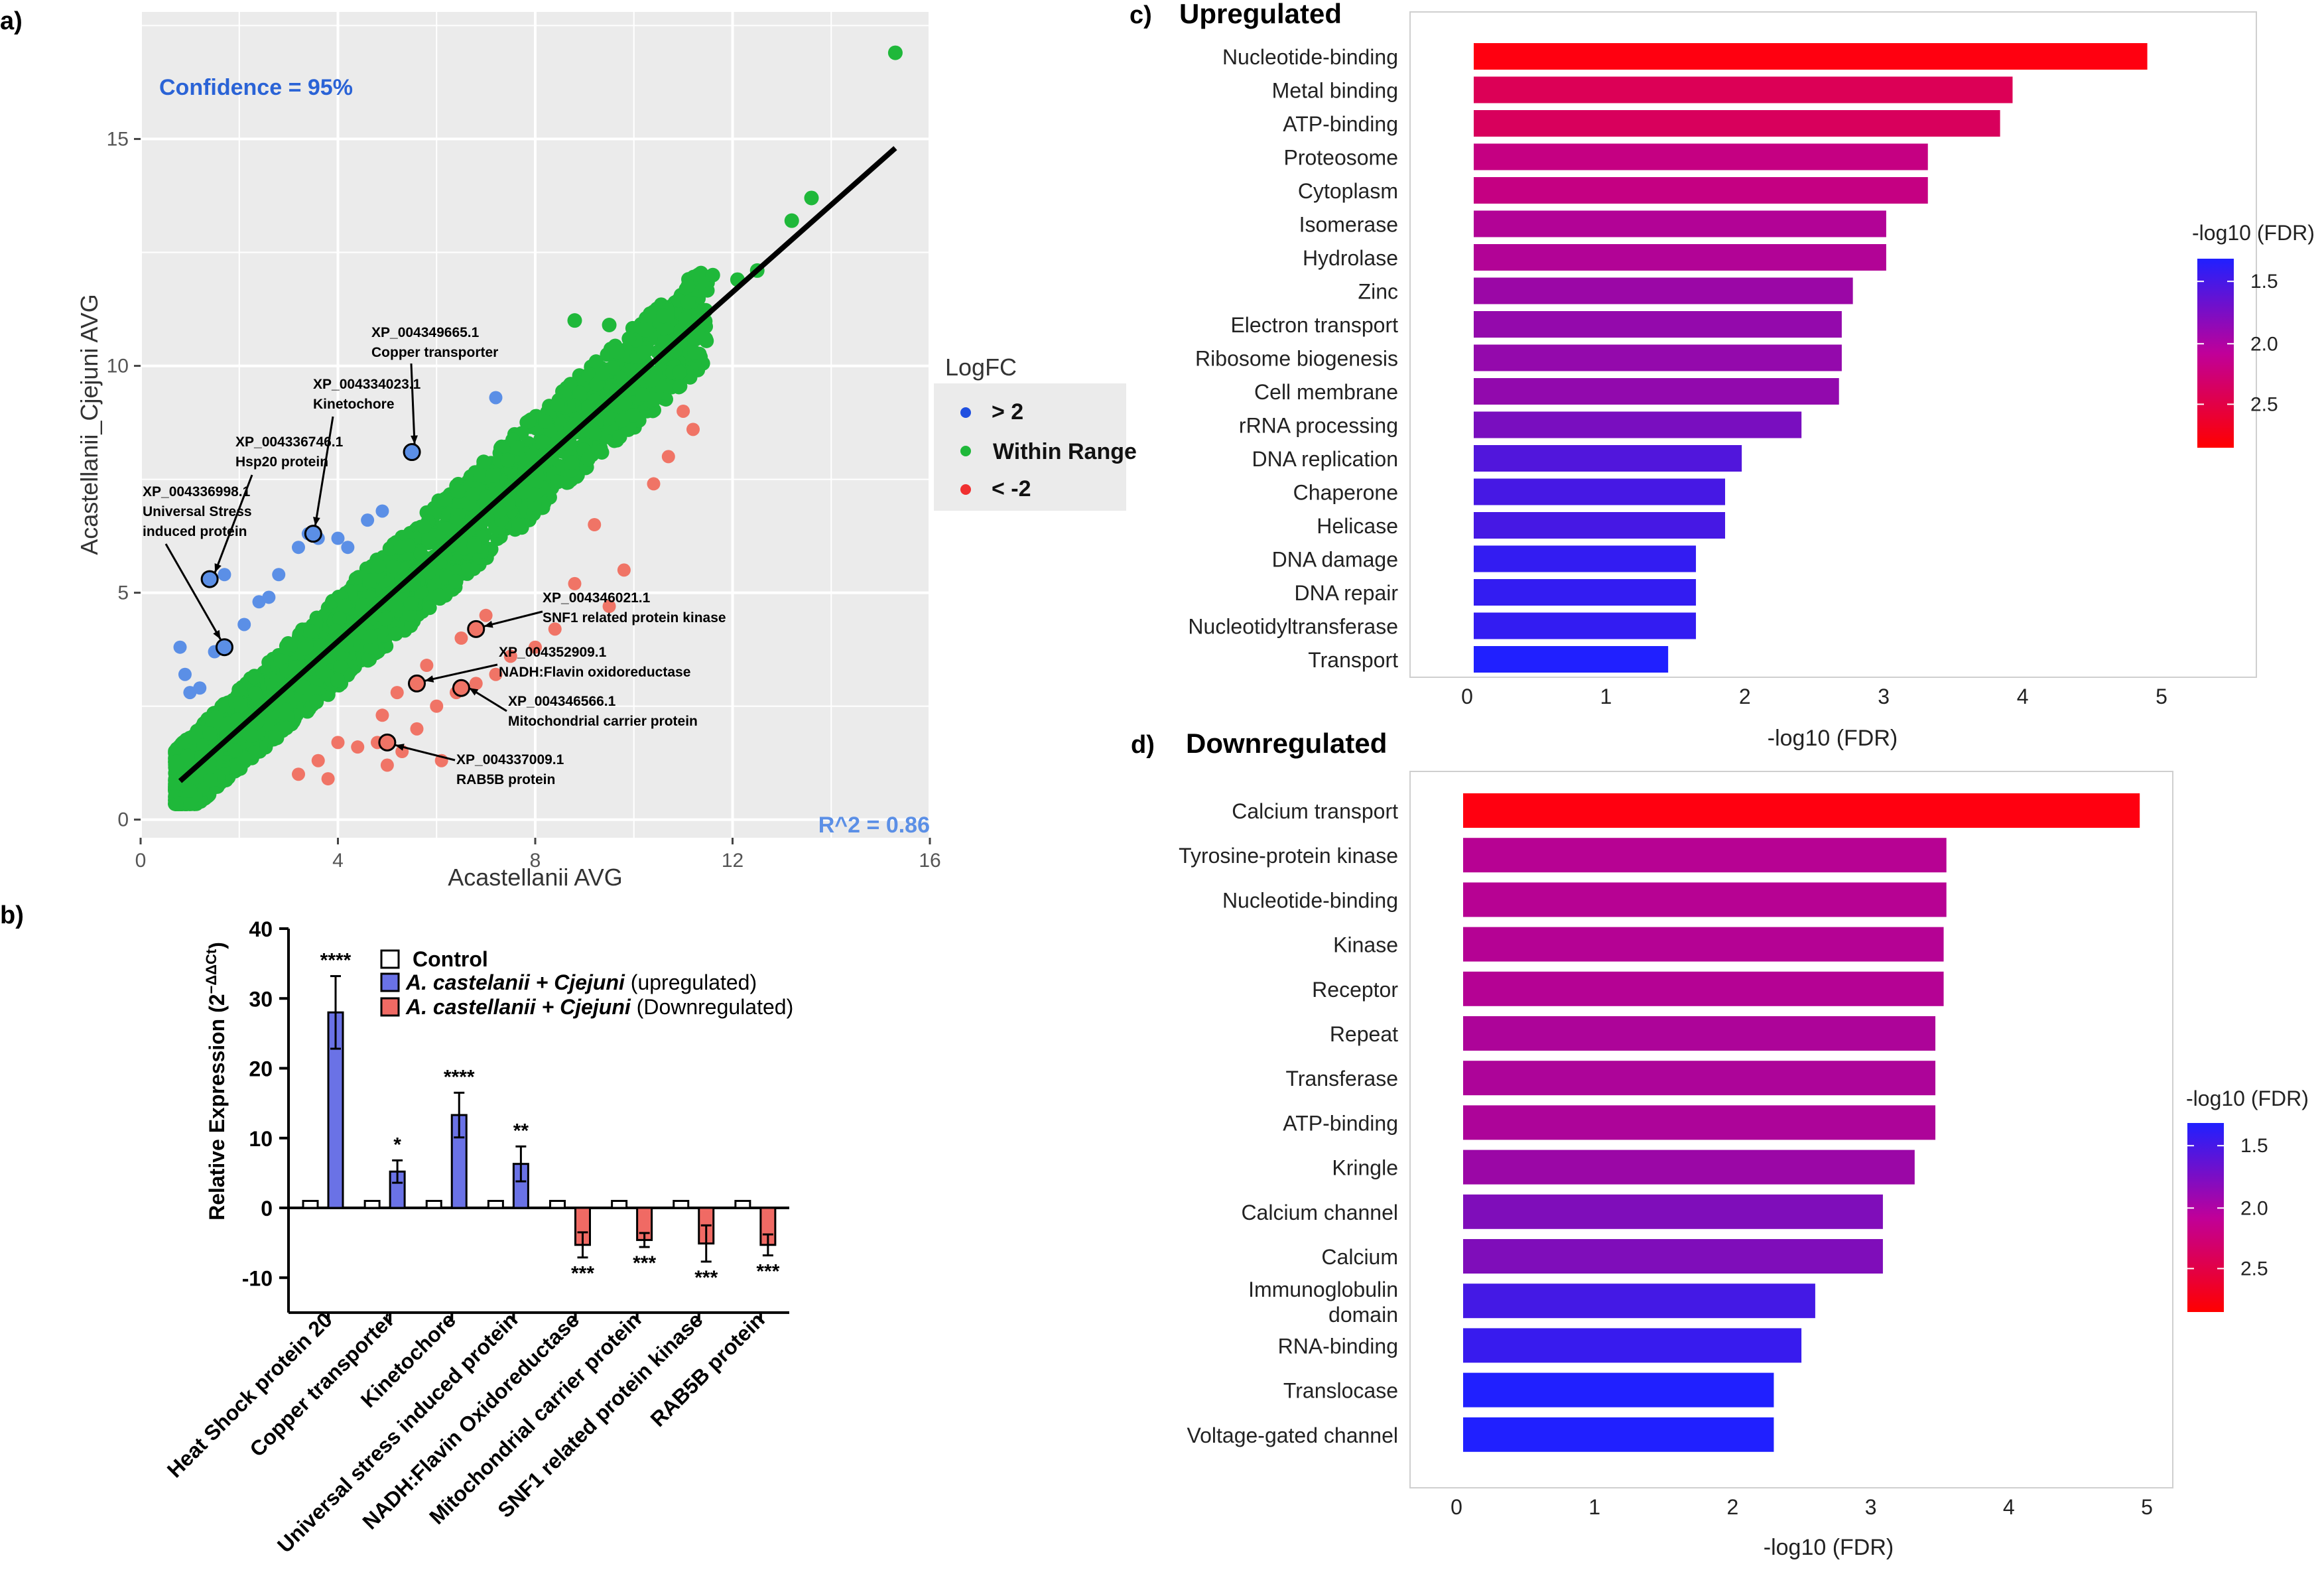 The image size is (2324, 1580). Describe the element at coordinates (261, 929) in the screenshot. I see `qpcr-y-tick-label: 40` at that location.